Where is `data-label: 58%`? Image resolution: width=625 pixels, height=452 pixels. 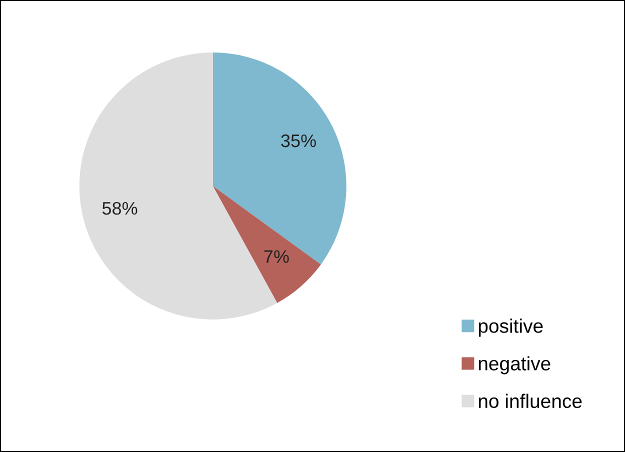 data-label: 58% is located at coordinates (120, 208).